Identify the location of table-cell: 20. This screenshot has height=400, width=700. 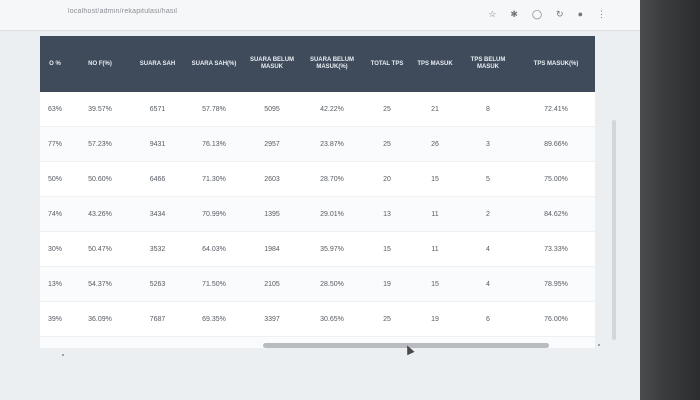
(387, 179).